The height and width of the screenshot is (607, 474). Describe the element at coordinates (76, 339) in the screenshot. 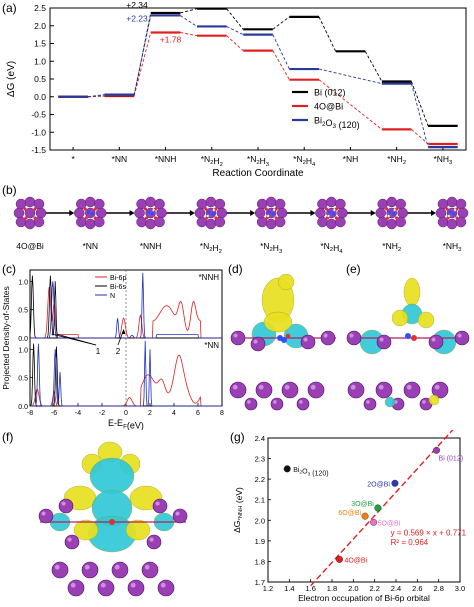

I see `arrow-1b` at that location.